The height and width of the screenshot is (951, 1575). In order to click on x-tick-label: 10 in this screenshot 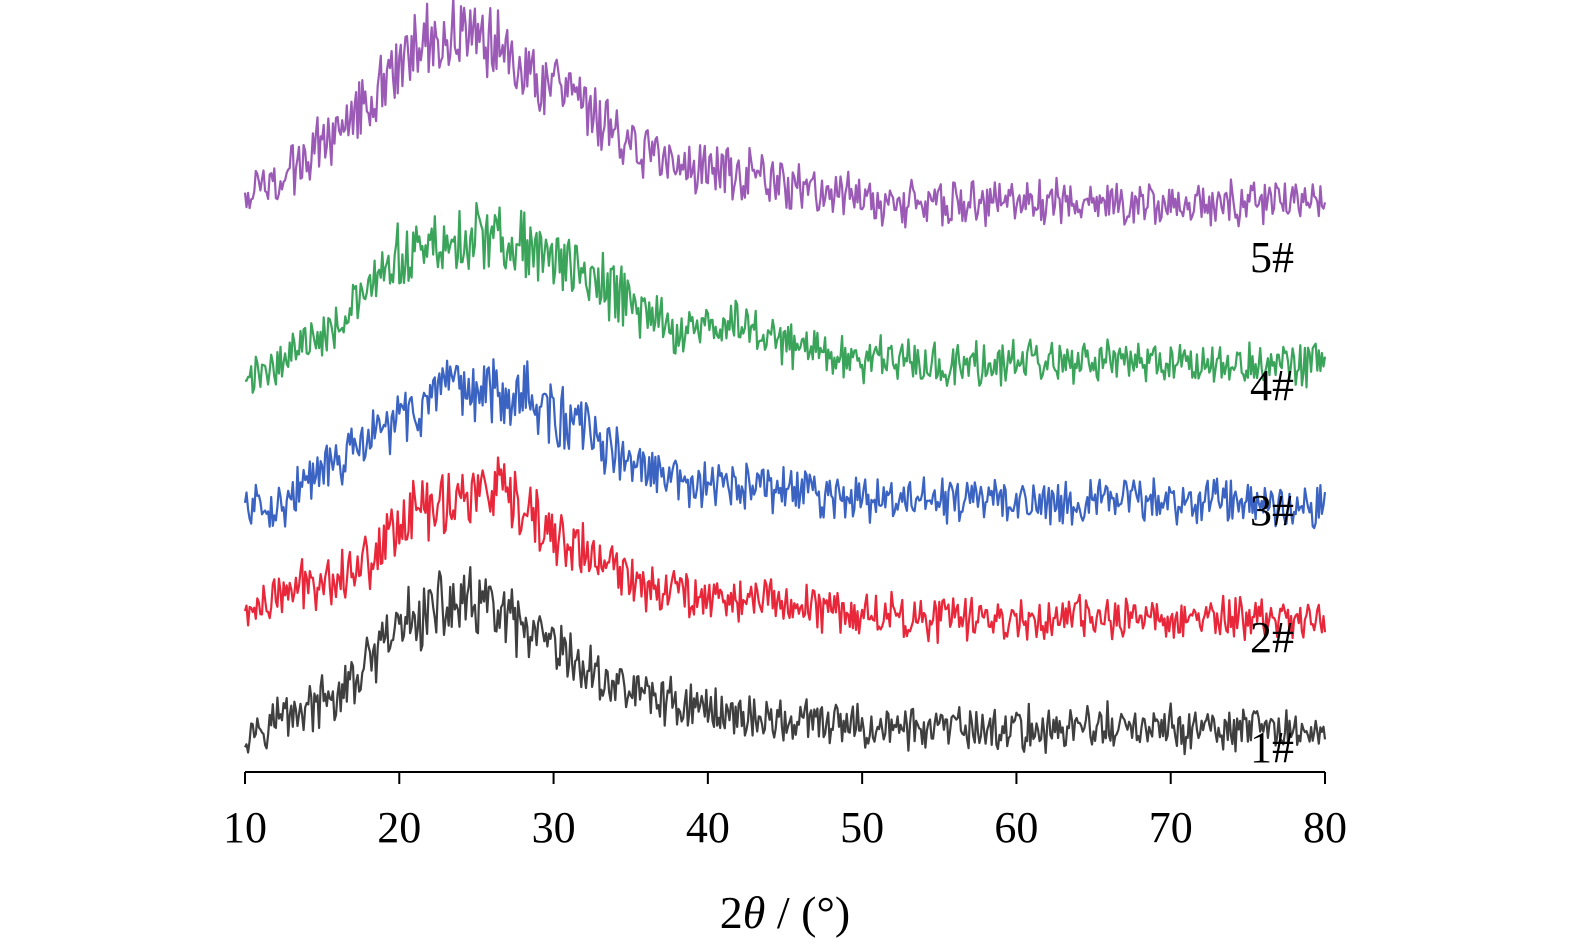, I will do `click(245, 827)`.